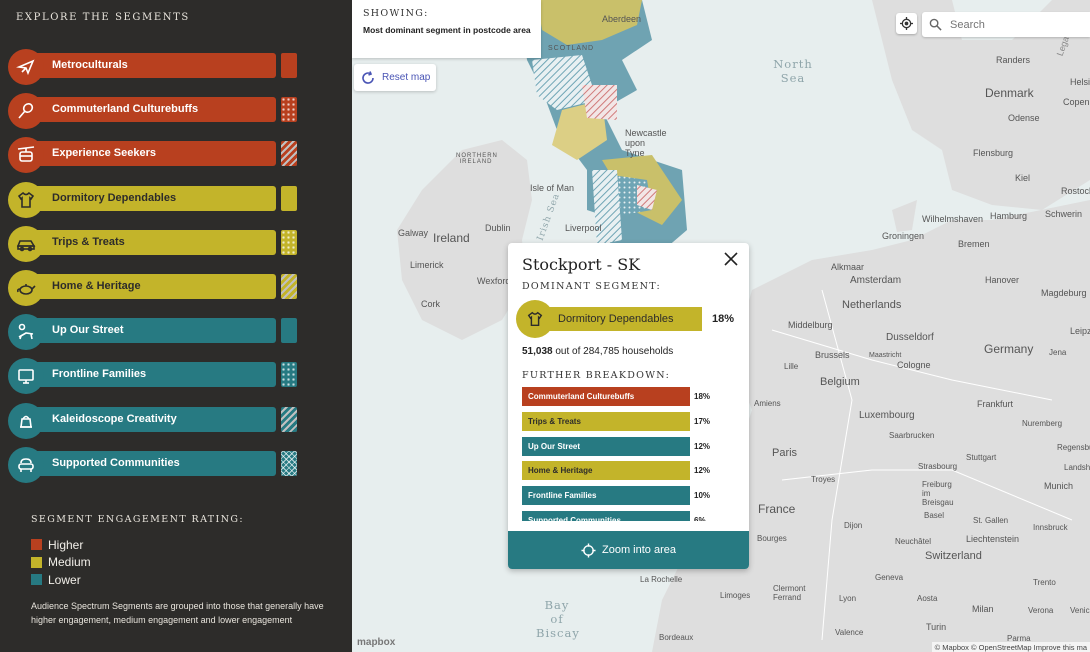 This screenshot has height=652, width=1090. Describe the element at coordinates (1064, 293) in the screenshot. I see `place-magdeburg: Magdeburg` at that location.